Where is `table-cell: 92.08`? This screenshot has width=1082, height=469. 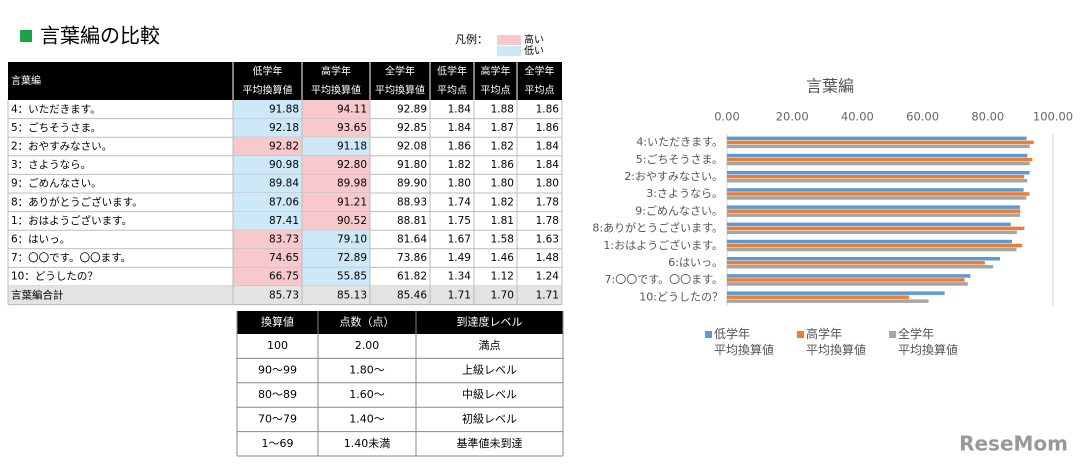
table-cell: 92.08 is located at coordinates (412, 147).